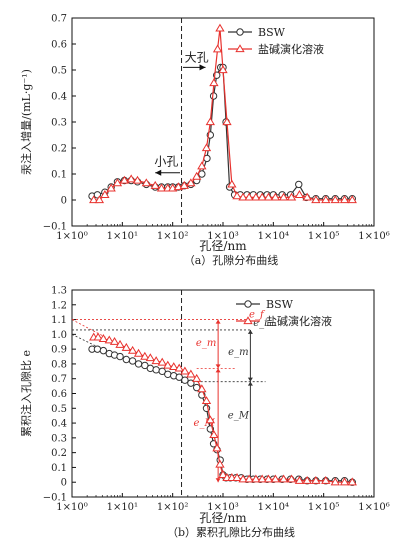 This screenshot has height=547, width=404. Describe the element at coordinates (250, 383) in the screenshot. I see `black-eM-bracket-head` at that location.